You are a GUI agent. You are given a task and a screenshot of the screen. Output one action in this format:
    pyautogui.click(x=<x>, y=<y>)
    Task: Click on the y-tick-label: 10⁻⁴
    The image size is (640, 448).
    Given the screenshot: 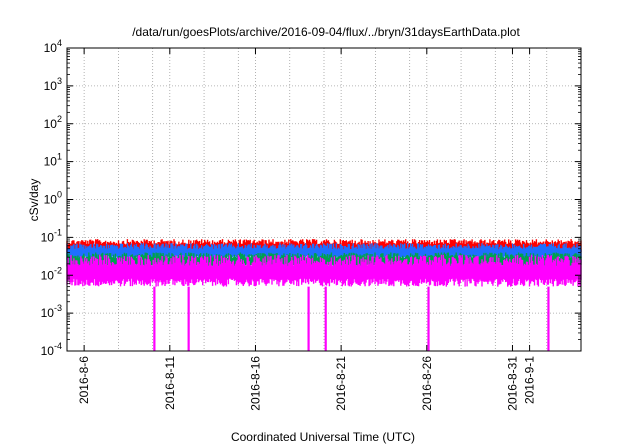 What is the action you would take?
    pyautogui.click(x=51, y=349)
    